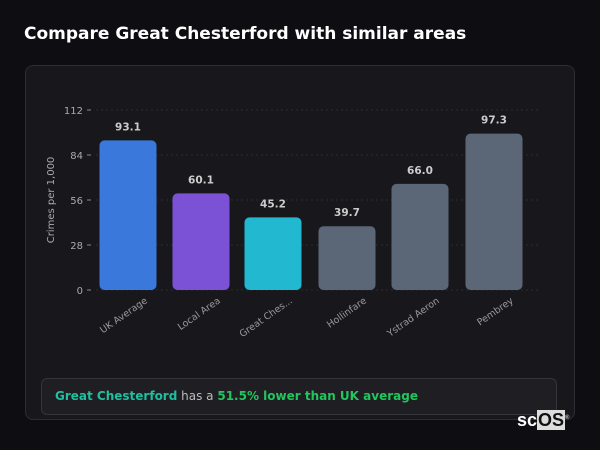 The height and width of the screenshot is (450, 600). I want to click on x-tick-label: Hollinfare, so click(347, 312).